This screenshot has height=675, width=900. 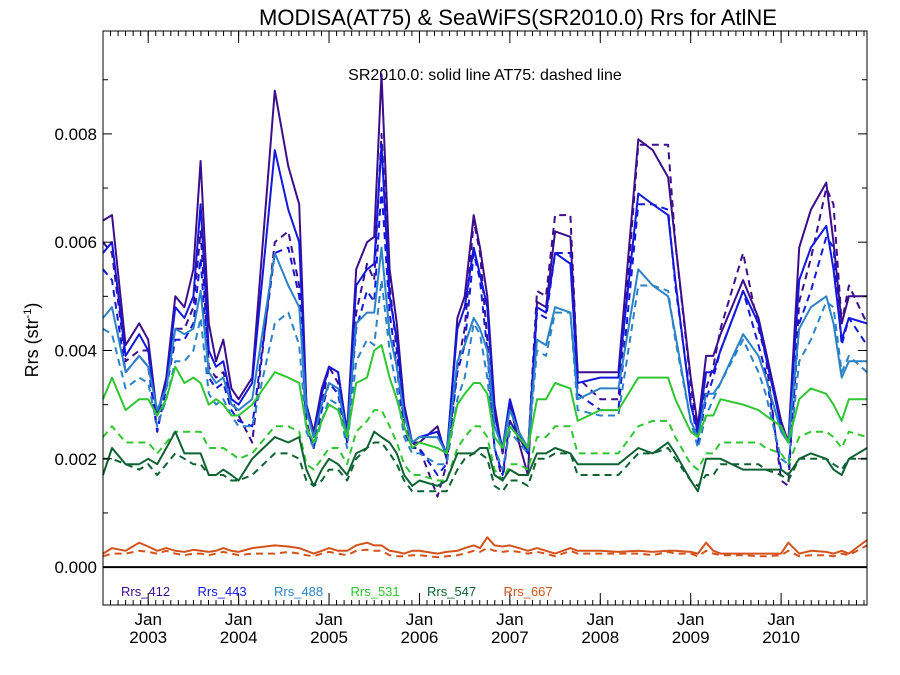 What do you see at coordinates (32, 347) in the screenshot?
I see `y-axis-label-main: Rrs (str` at bounding box center [32, 347].